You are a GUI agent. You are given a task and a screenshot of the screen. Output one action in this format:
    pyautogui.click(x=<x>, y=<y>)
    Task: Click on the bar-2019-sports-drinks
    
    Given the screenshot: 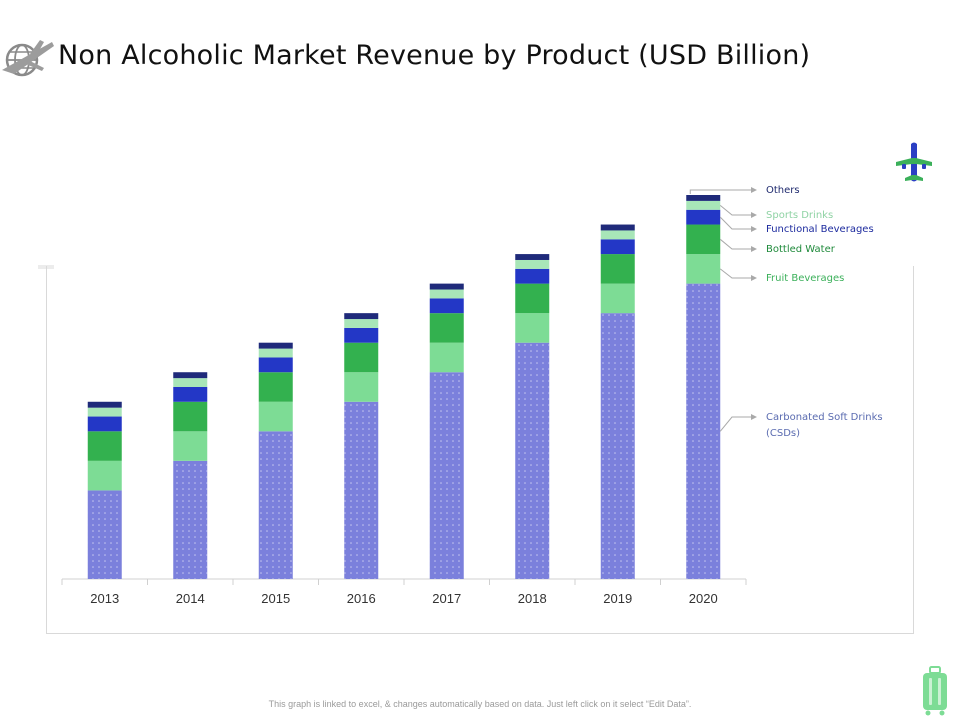 What is the action you would take?
    pyautogui.click(x=617, y=235)
    